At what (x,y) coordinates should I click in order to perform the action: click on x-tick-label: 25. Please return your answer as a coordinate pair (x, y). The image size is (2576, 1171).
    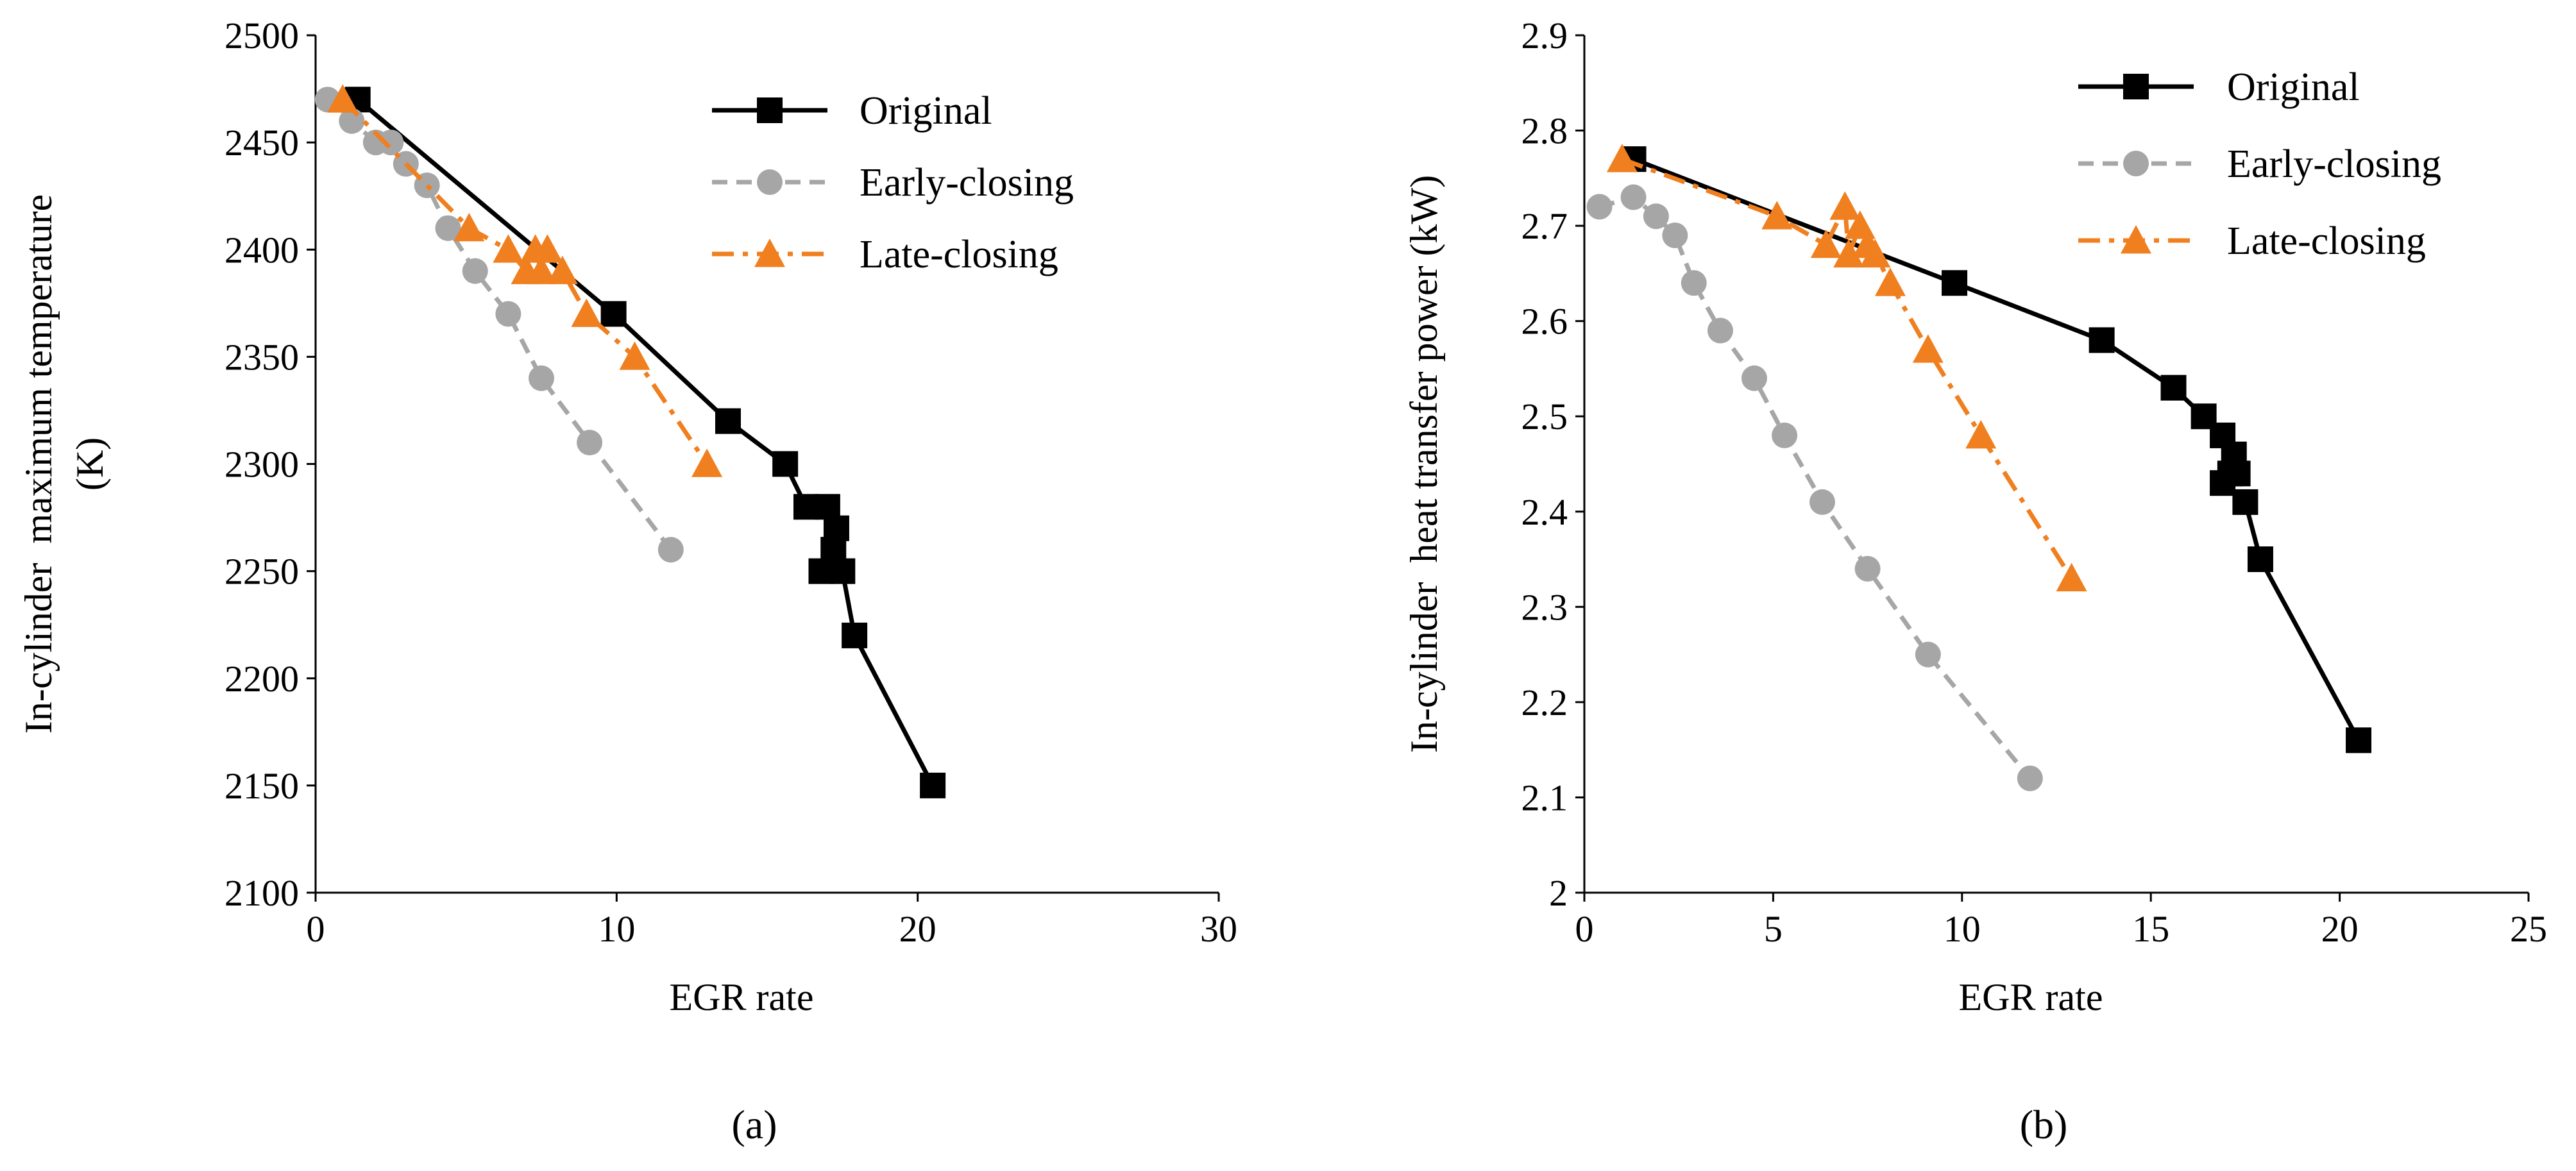
    Looking at the image, I should click on (2528, 929).